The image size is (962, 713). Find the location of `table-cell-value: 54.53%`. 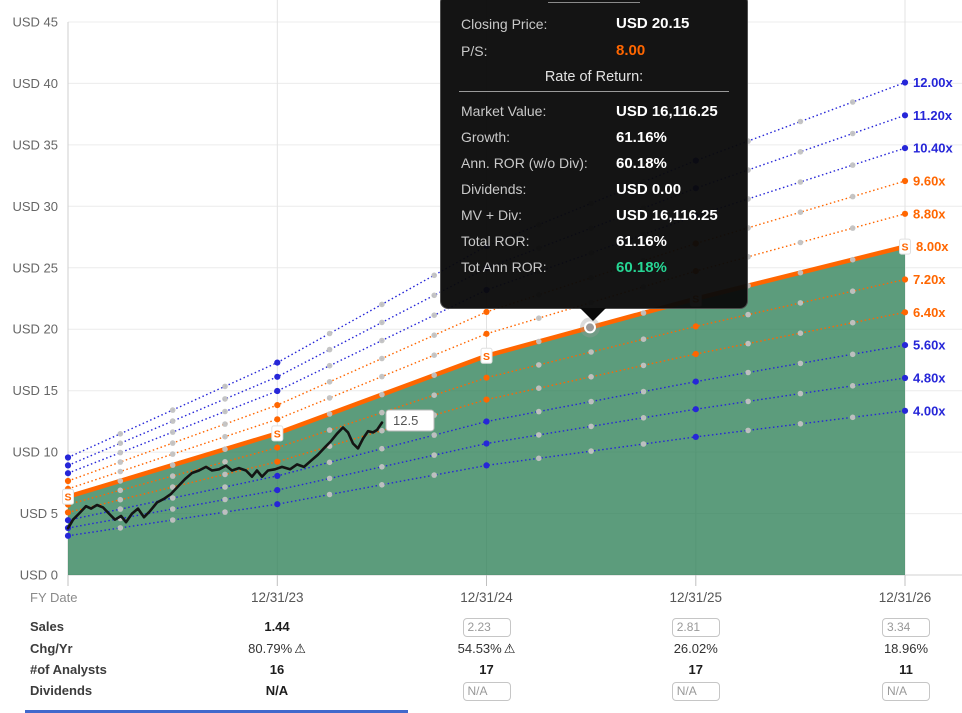

table-cell-value: 54.53% is located at coordinates (479, 648).